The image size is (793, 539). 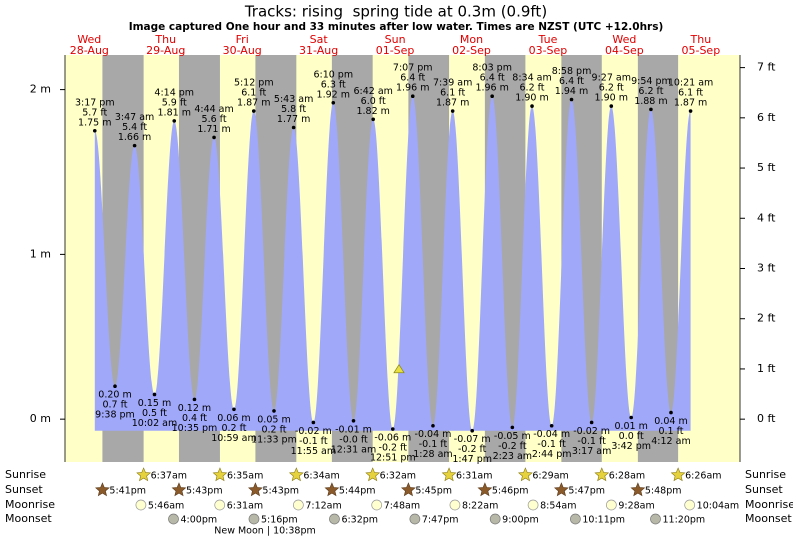 What do you see at coordinates (154, 423) in the screenshot?
I see `tide-label: 10:02 am` at bounding box center [154, 423].